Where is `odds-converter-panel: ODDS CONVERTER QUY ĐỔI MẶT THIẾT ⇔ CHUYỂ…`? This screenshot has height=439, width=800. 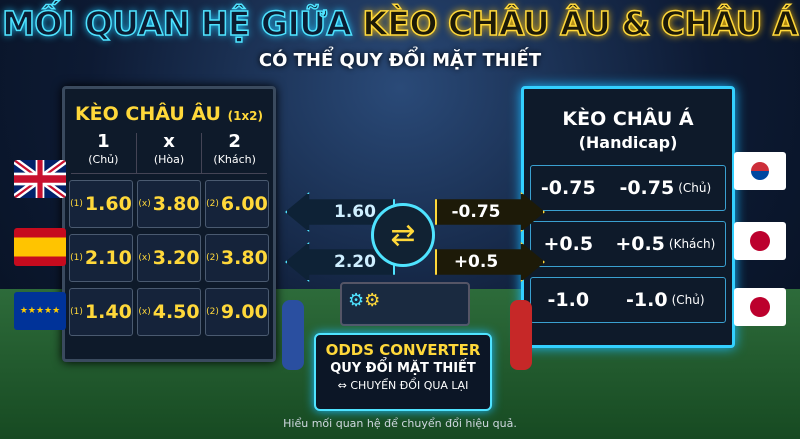
odds-converter-panel: ODDS CONVERTER QUY ĐỔI MẶT THIẾT ⇔ CHUYỂ… is located at coordinates (403, 372).